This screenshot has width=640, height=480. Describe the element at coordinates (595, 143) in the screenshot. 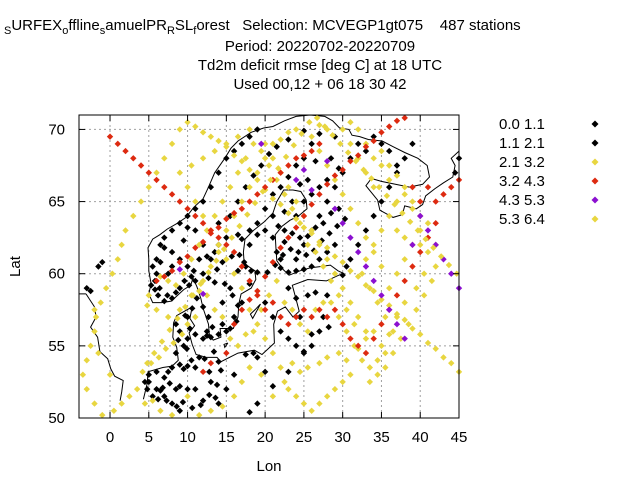

I see `legend-marker` at that location.